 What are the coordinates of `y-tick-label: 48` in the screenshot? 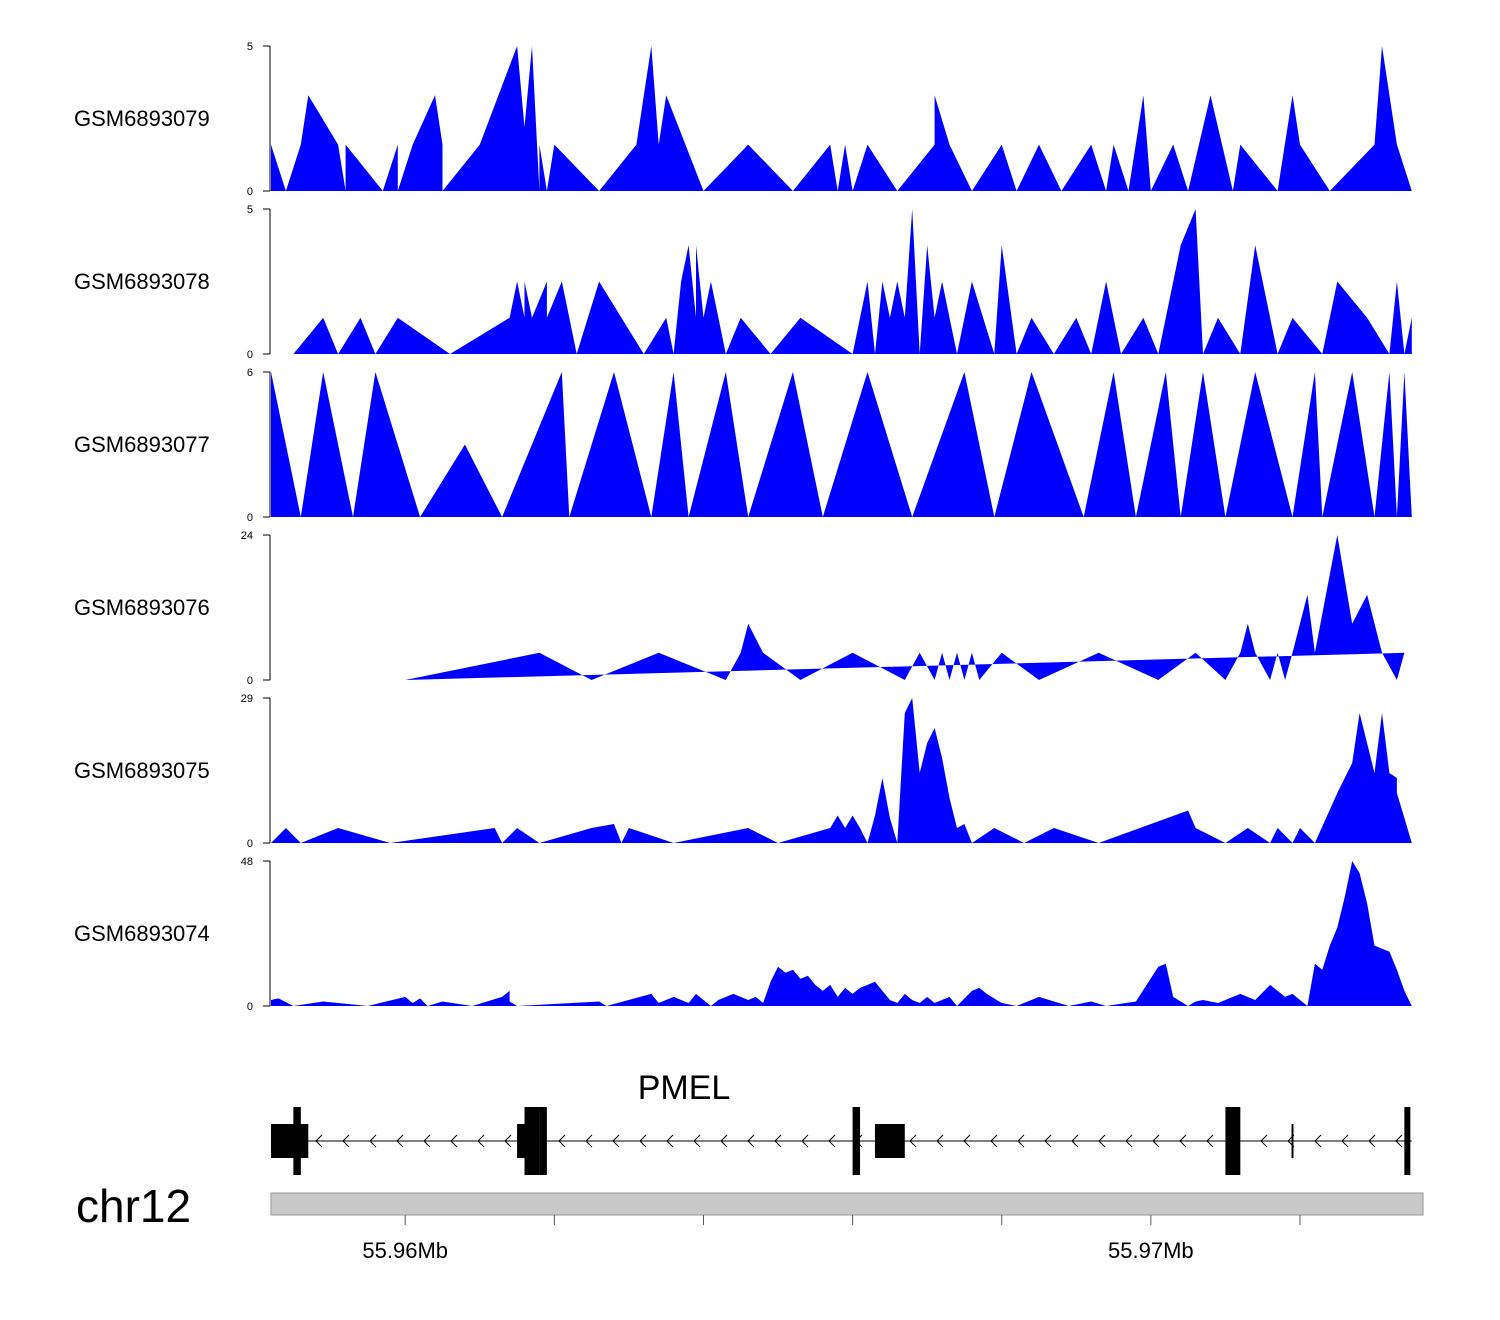 It's located at (247, 862).